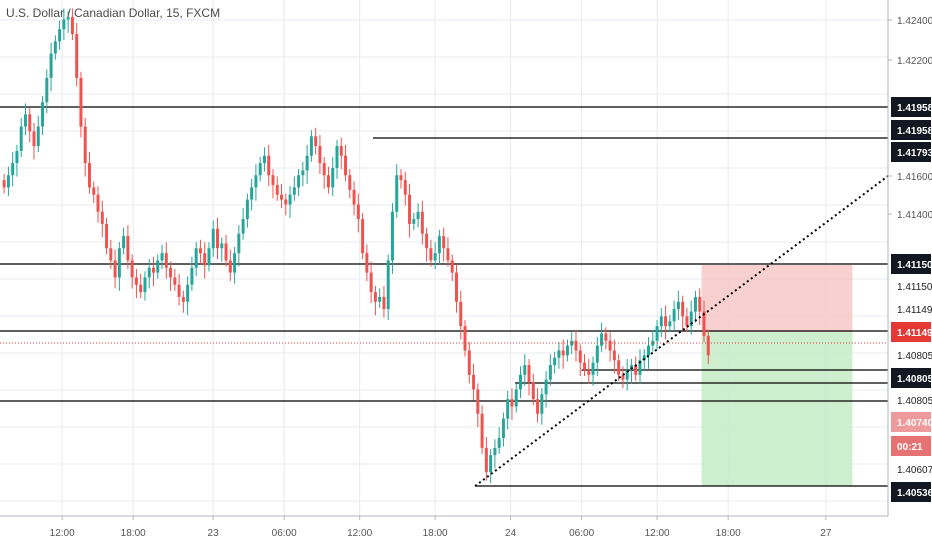 The height and width of the screenshot is (550, 932). Describe the element at coordinates (511, 533) in the screenshot. I see `time-label: 24` at that location.